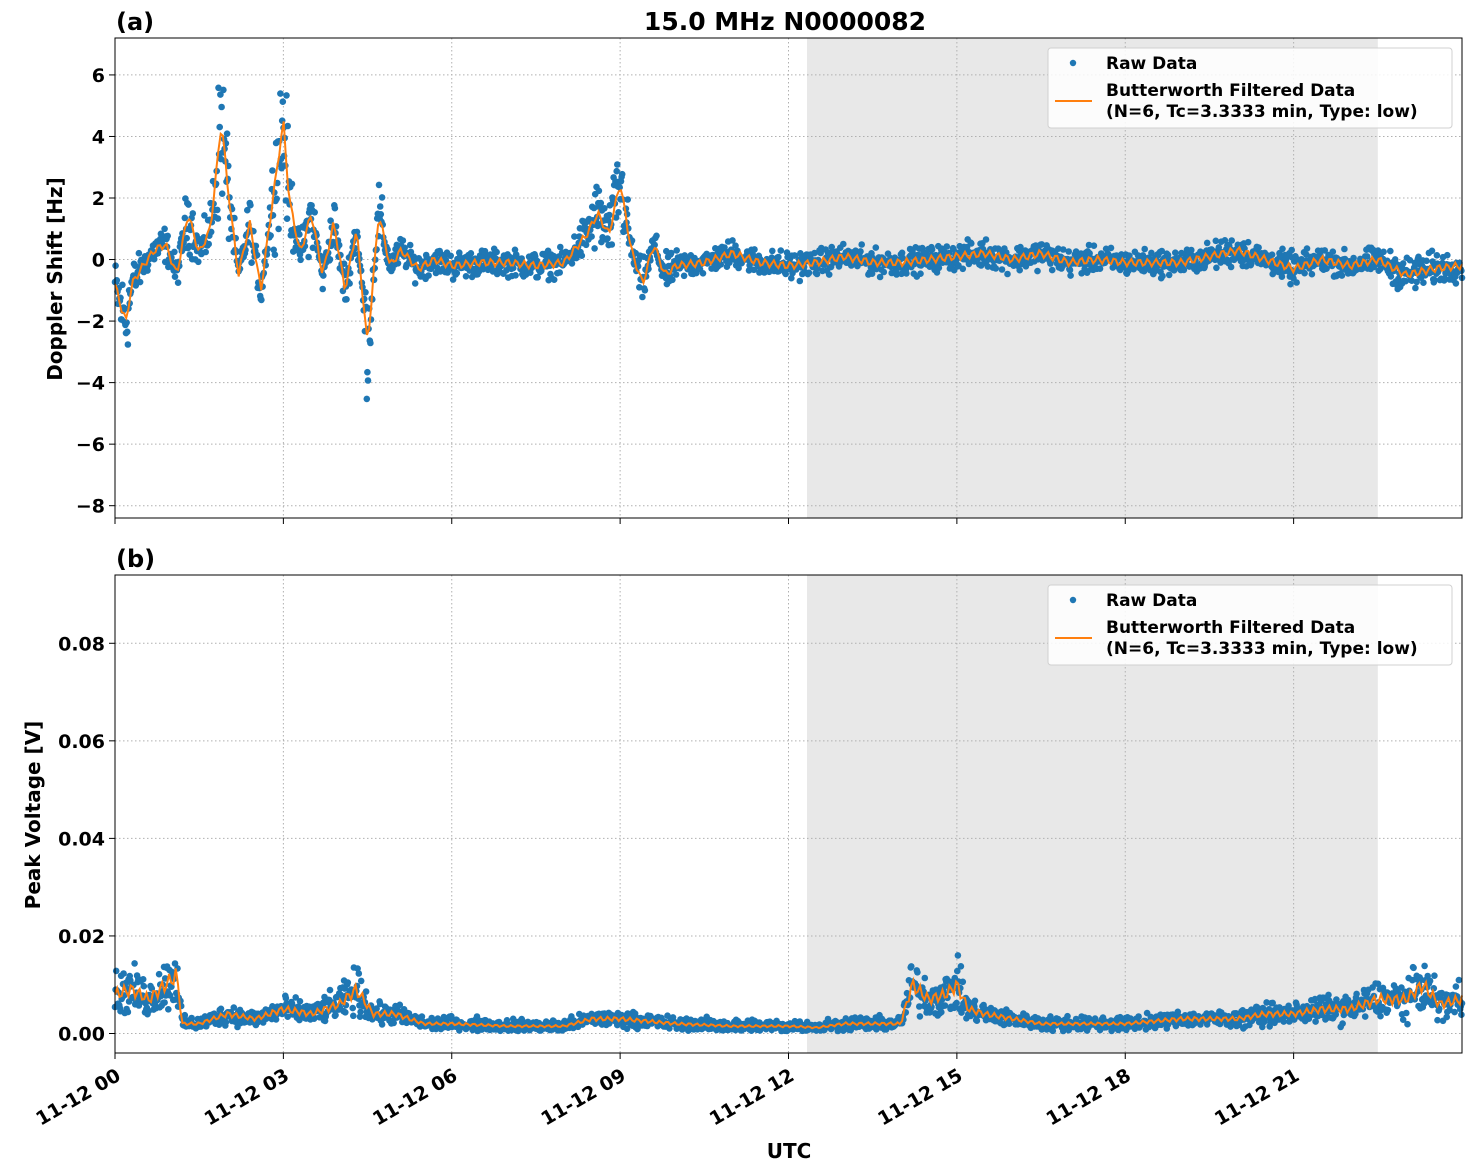 This screenshot has width=1471, height=1172. Describe the element at coordinates (789, 1151) in the screenshot. I see `x-axis-label: UTC` at that location.